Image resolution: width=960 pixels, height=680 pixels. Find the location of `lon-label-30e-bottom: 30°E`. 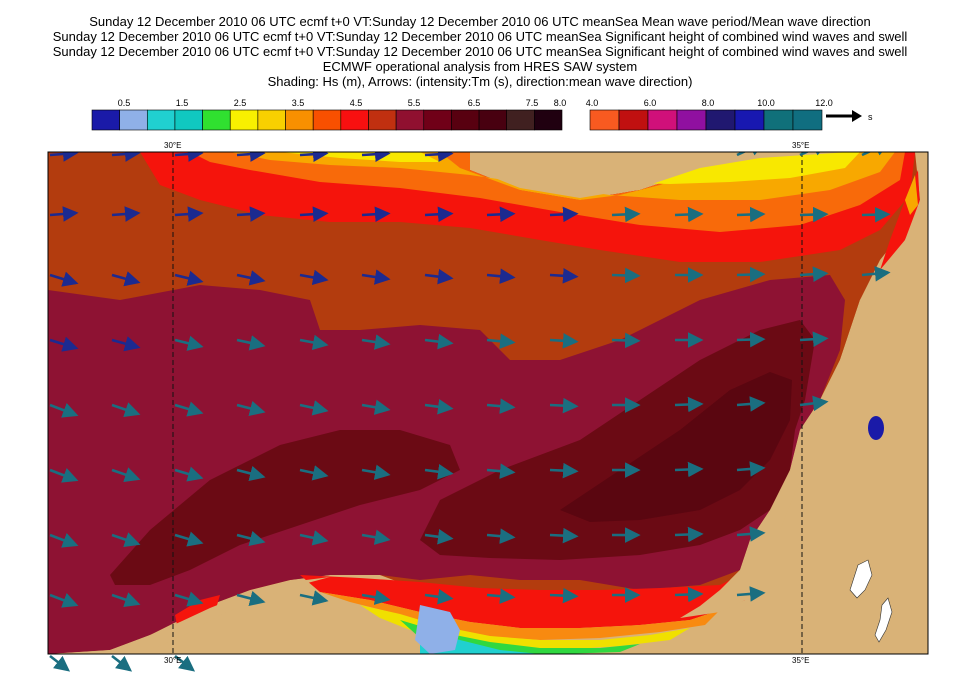

lon-label-30e-bottom: 30°E is located at coordinates (172, 660).